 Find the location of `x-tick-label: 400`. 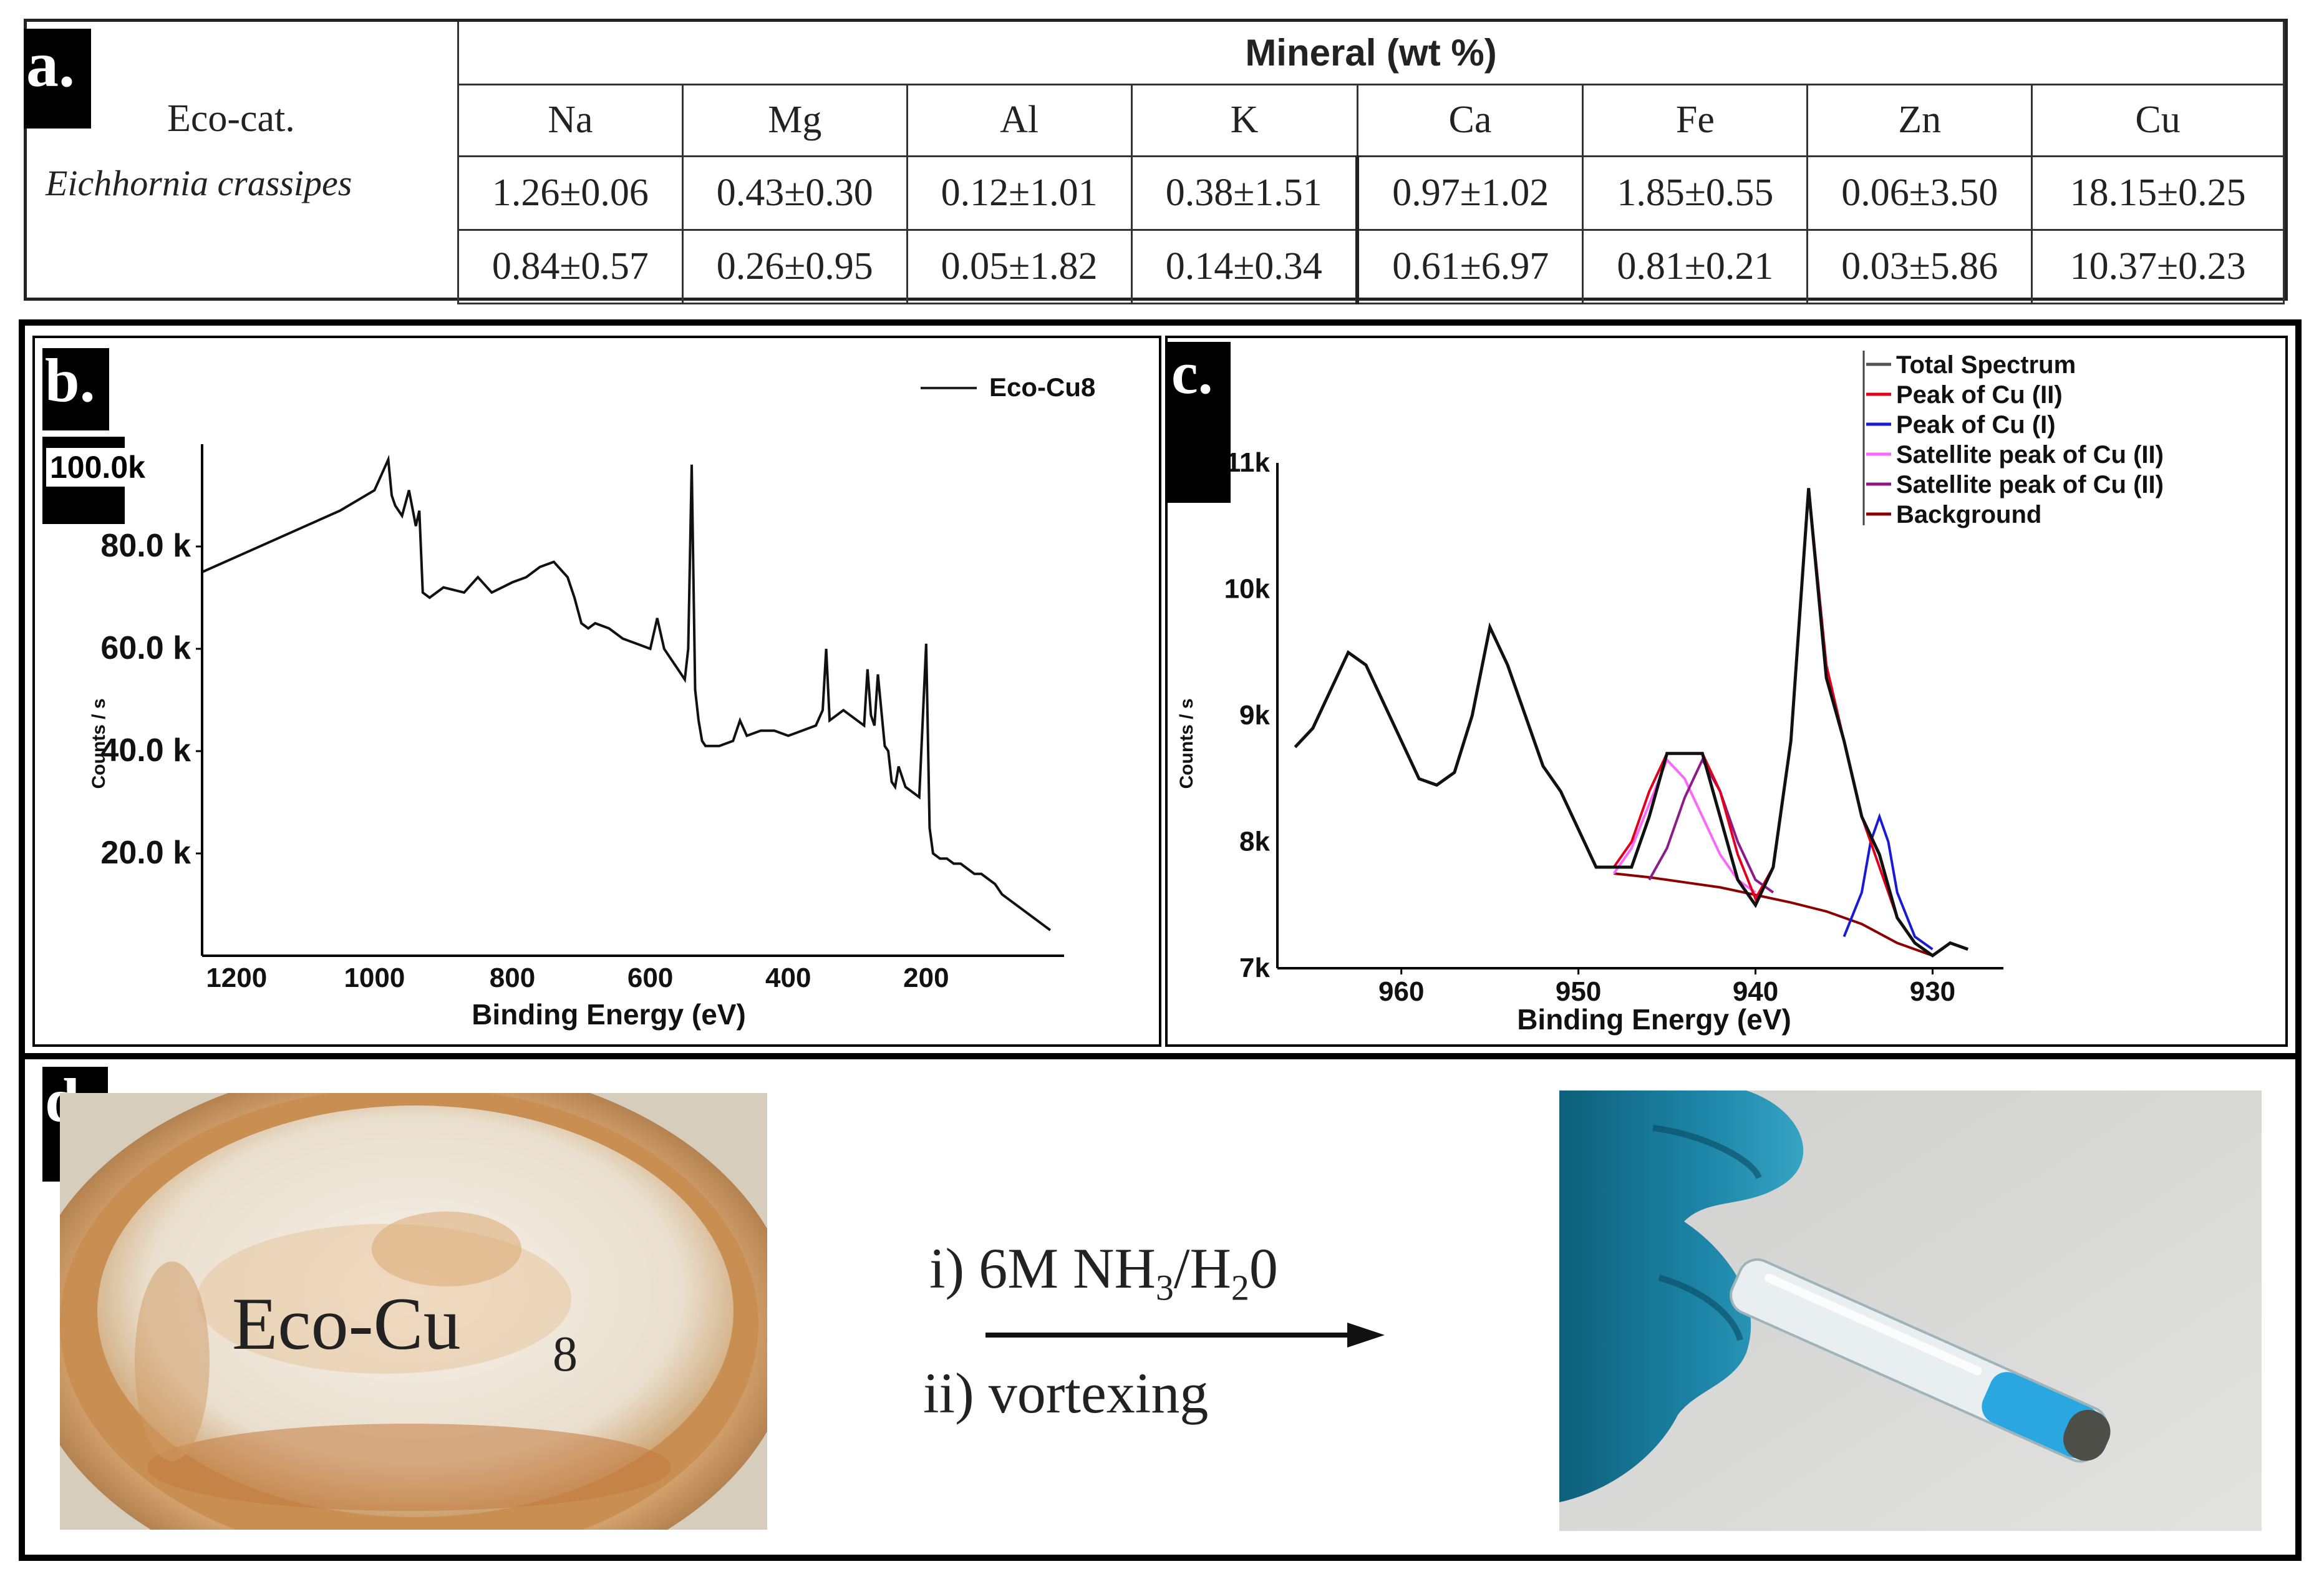

x-tick-label: 400 is located at coordinates (788, 978).